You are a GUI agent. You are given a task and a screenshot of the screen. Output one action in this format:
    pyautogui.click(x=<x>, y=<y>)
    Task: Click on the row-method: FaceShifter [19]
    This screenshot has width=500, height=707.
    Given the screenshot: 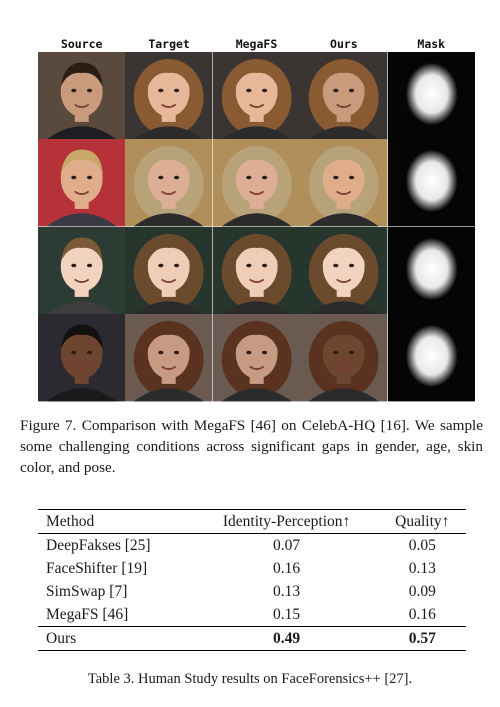 What is the action you would take?
    pyautogui.click(x=97, y=568)
    